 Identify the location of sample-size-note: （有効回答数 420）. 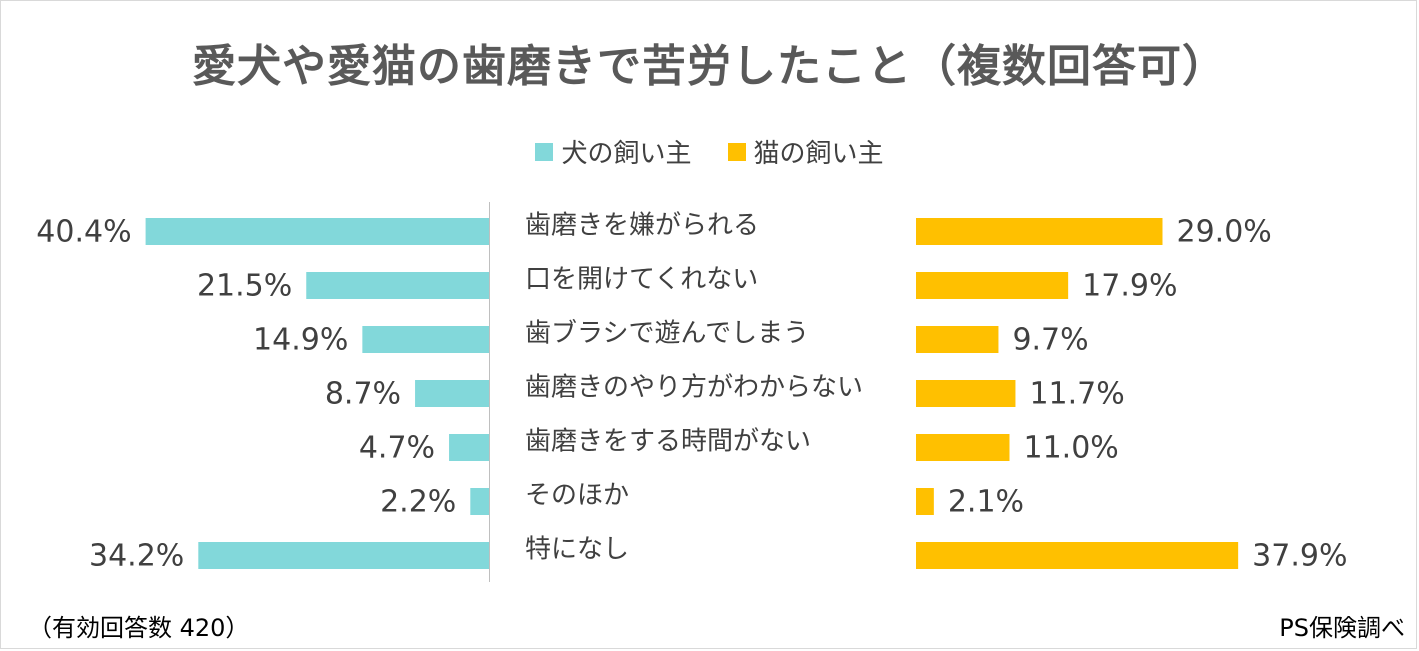
(139, 628).